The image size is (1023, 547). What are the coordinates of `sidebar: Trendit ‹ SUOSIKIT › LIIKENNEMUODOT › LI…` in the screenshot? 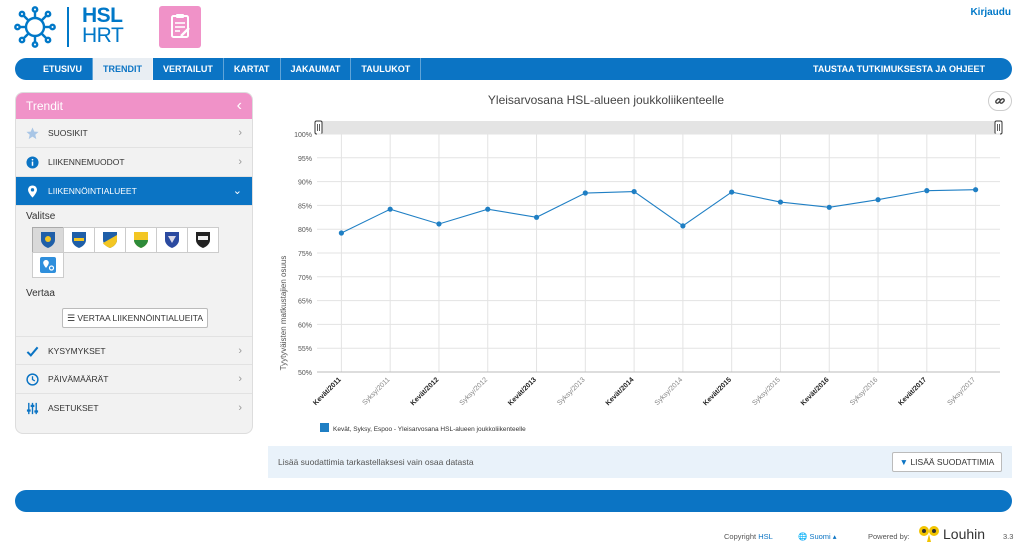 It's located at (134, 263).